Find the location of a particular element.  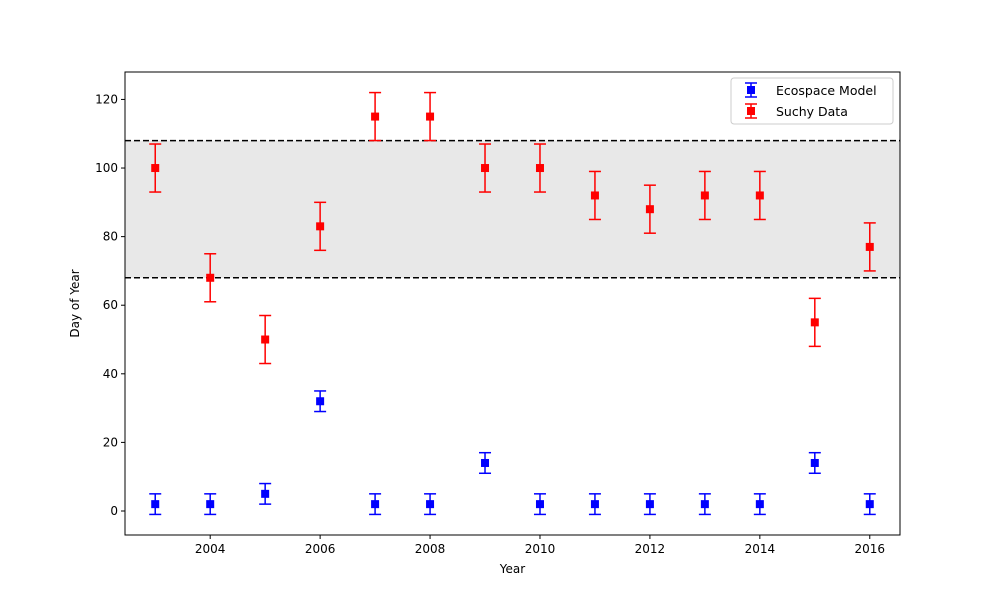

legend-item: Suchy Data is located at coordinates (796, 111).